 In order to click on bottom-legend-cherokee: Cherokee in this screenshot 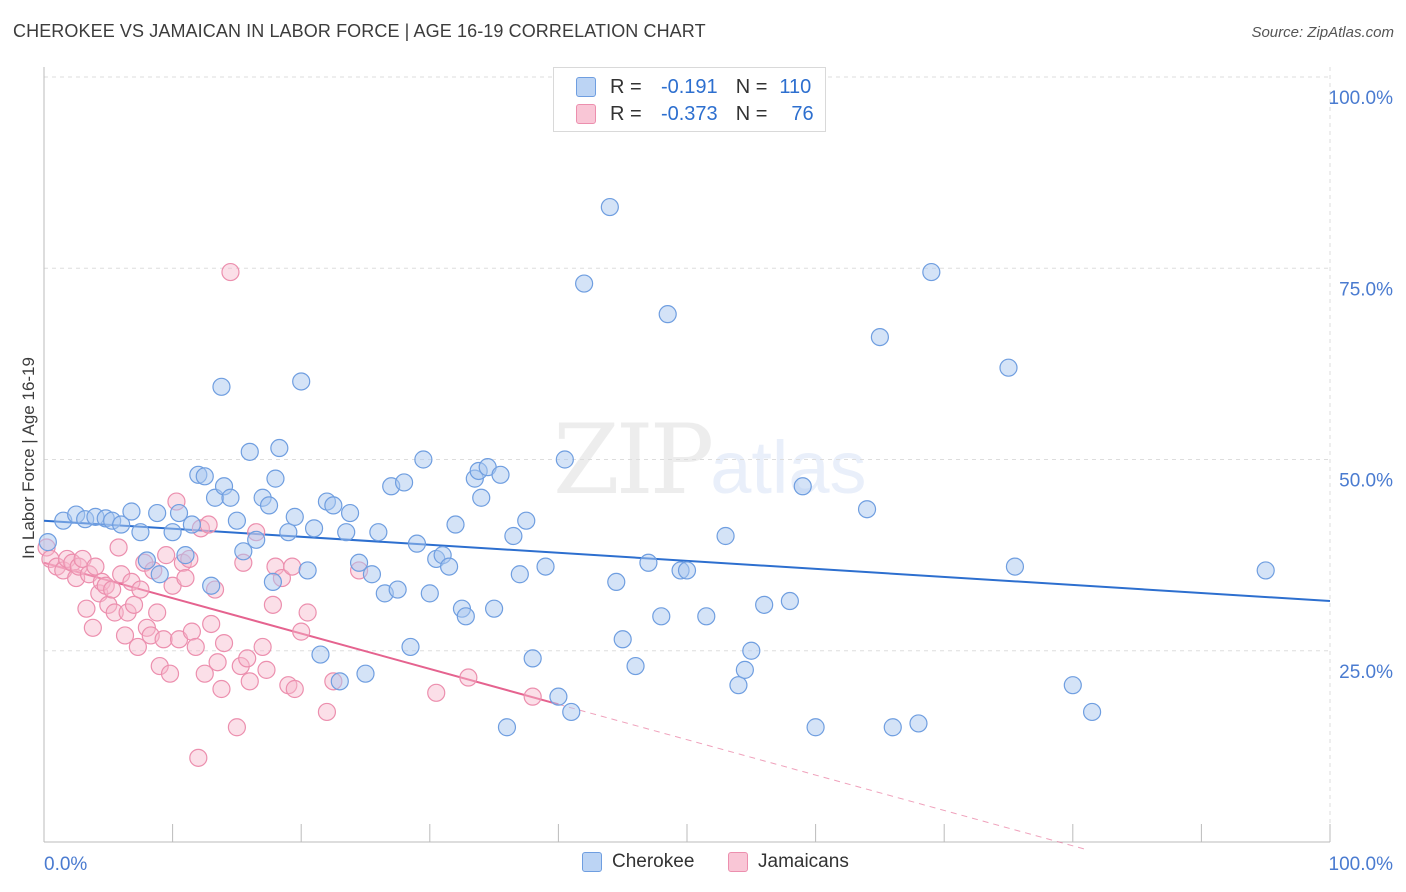, I will do `click(638, 862)`.